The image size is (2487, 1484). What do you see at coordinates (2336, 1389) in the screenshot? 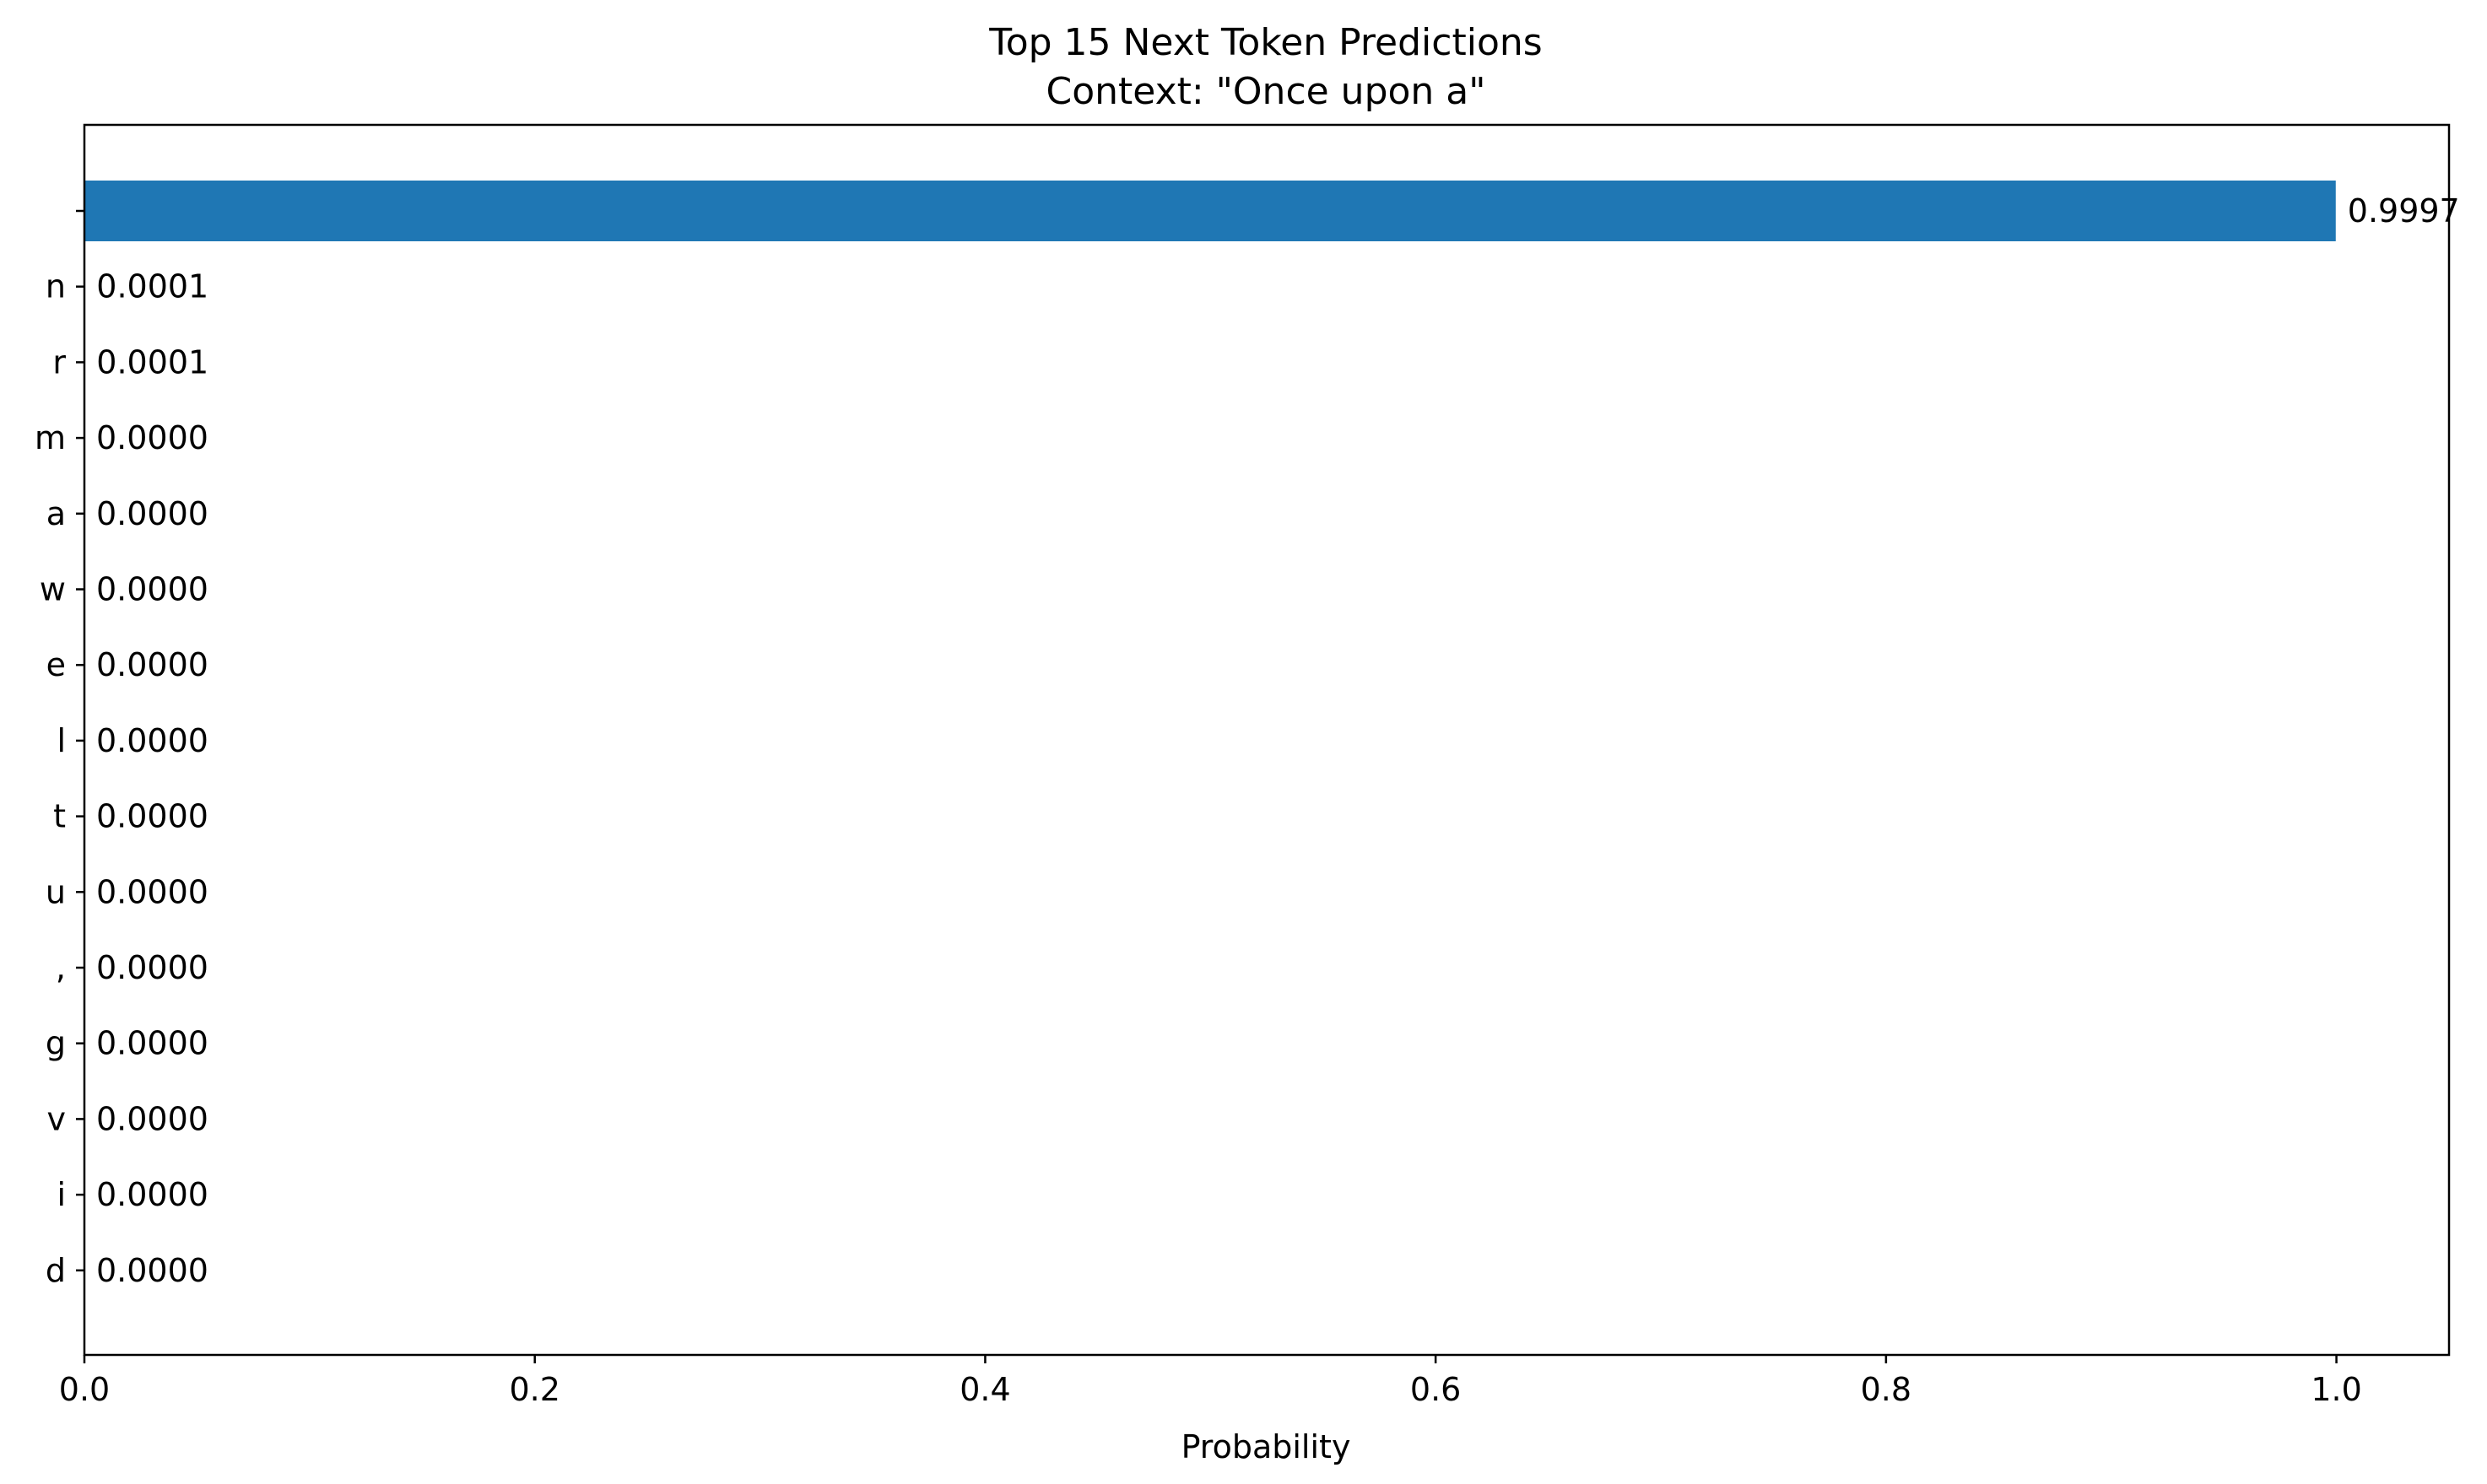
I see `x-tick-label-5: 1.0` at bounding box center [2336, 1389].